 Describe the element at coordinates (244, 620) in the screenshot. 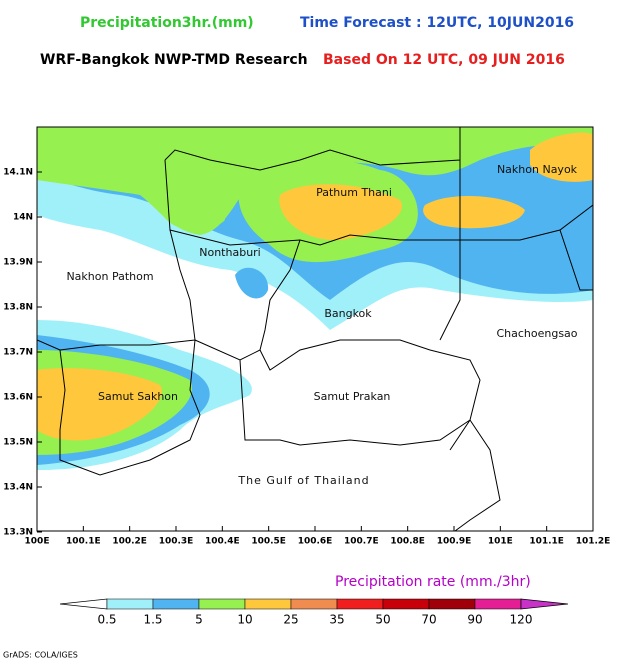

I see `colorbar-label: 10` at that location.